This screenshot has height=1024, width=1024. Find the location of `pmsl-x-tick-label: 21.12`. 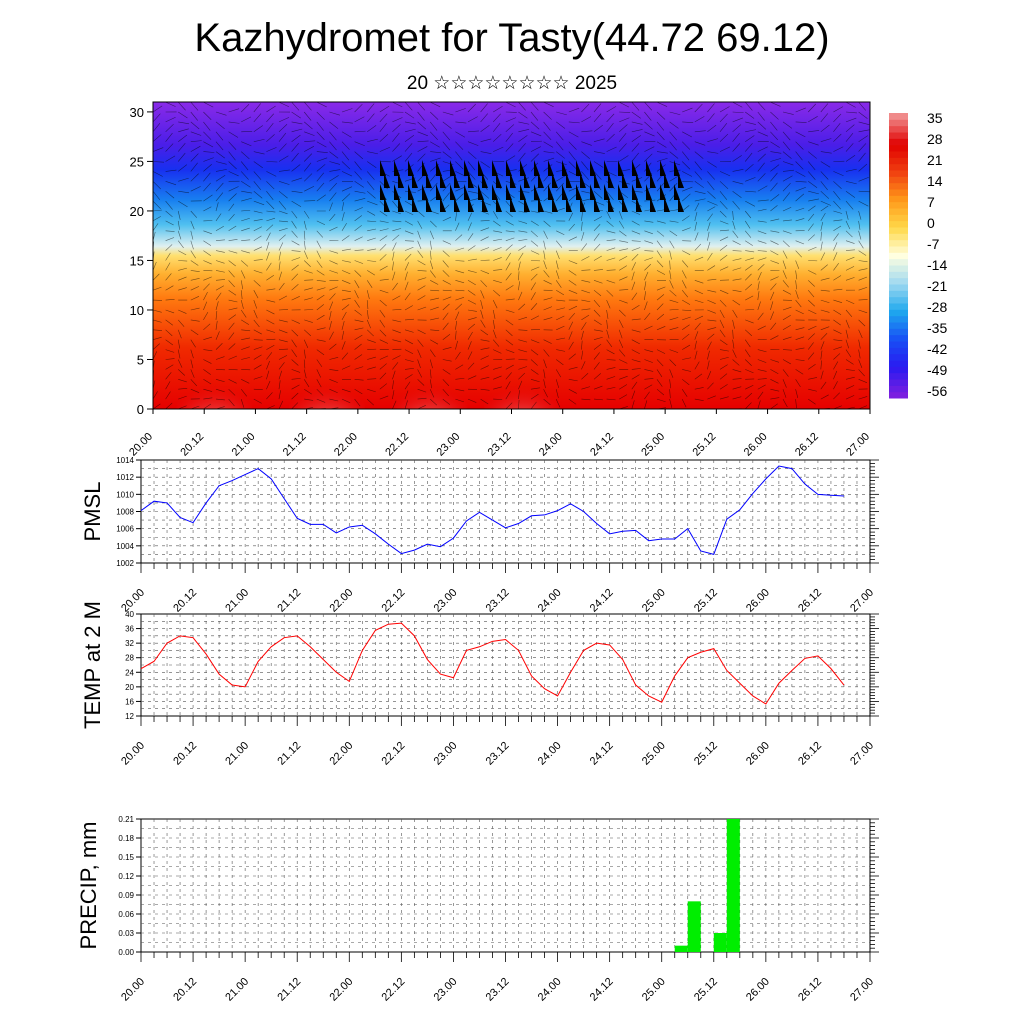

pmsl-x-tick-label: 21.12 is located at coordinates (289, 601).